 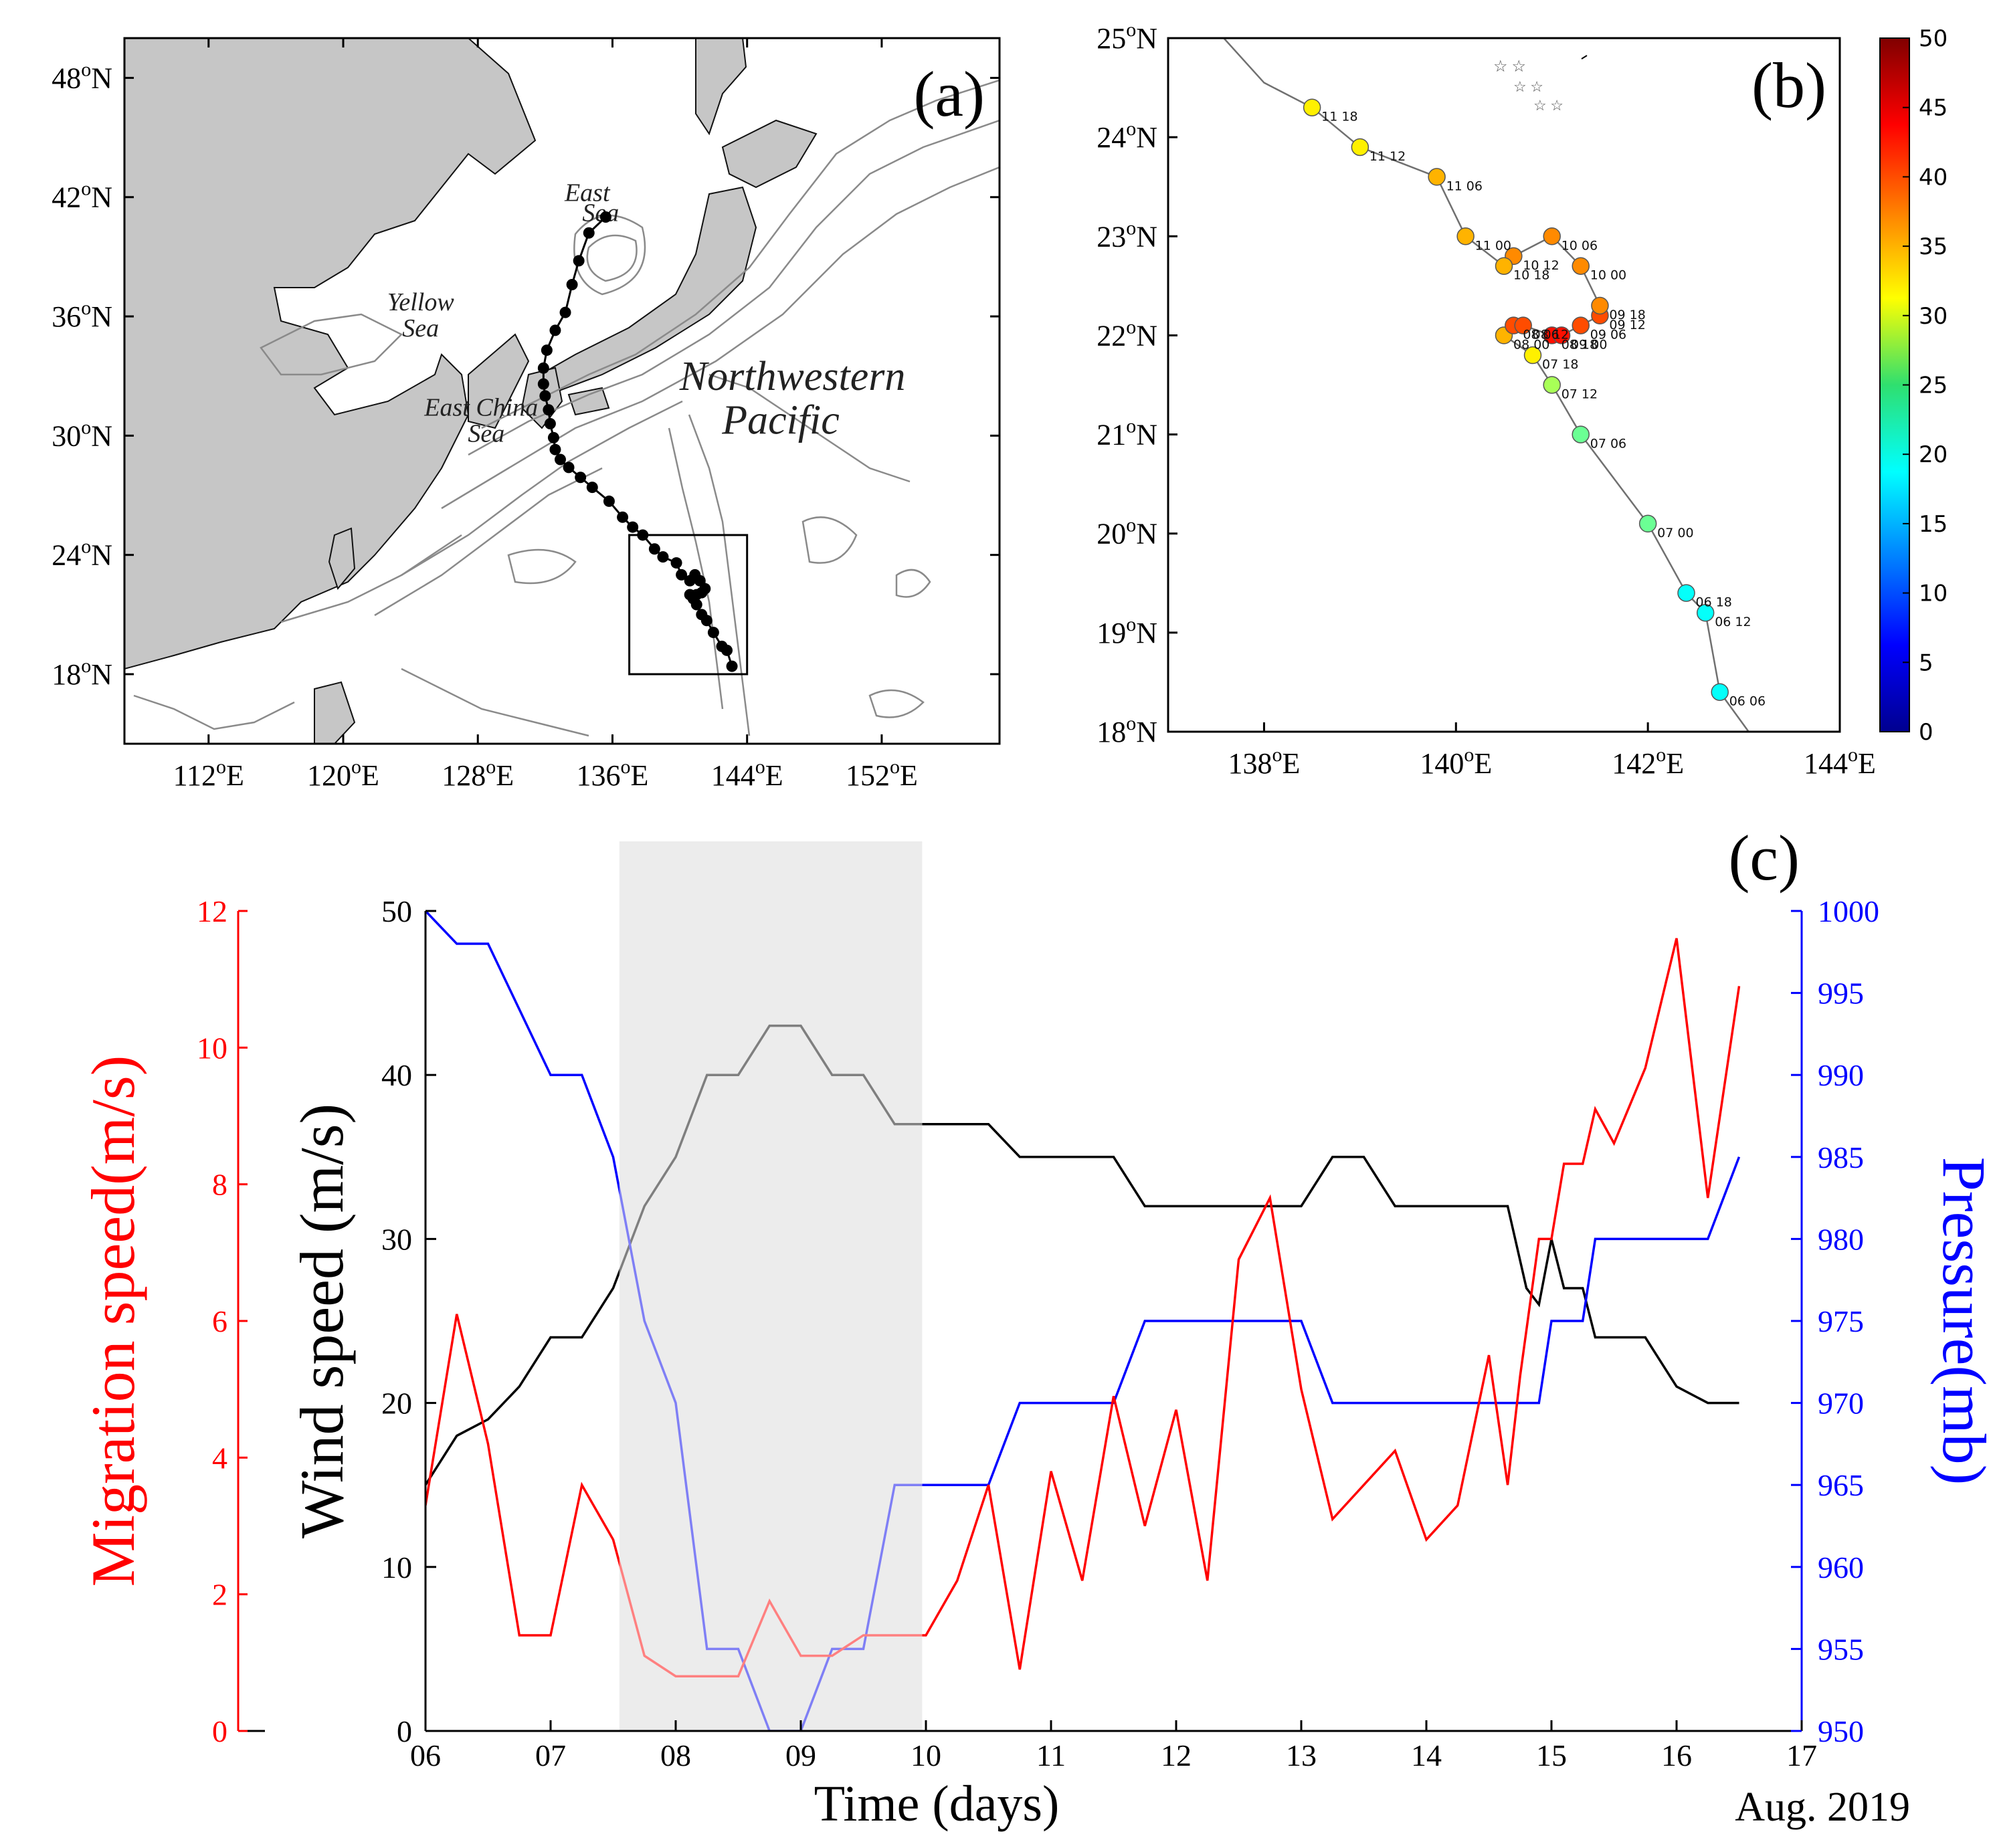 I want to click on map-b-lat-label: 23oN, so click(x=1127, y=235).